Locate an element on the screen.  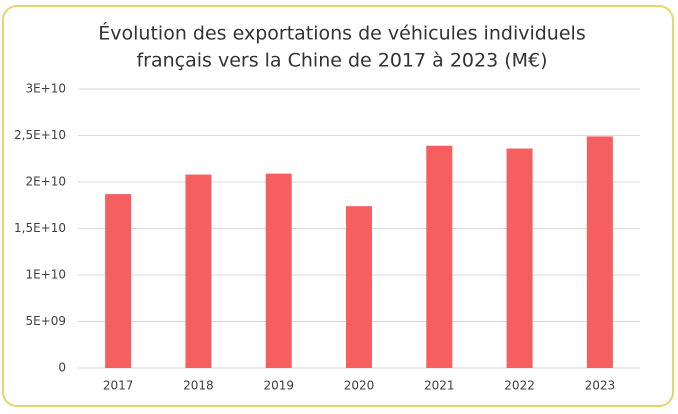
x-tick-label: 2017 is located at coordinates (118, 386).